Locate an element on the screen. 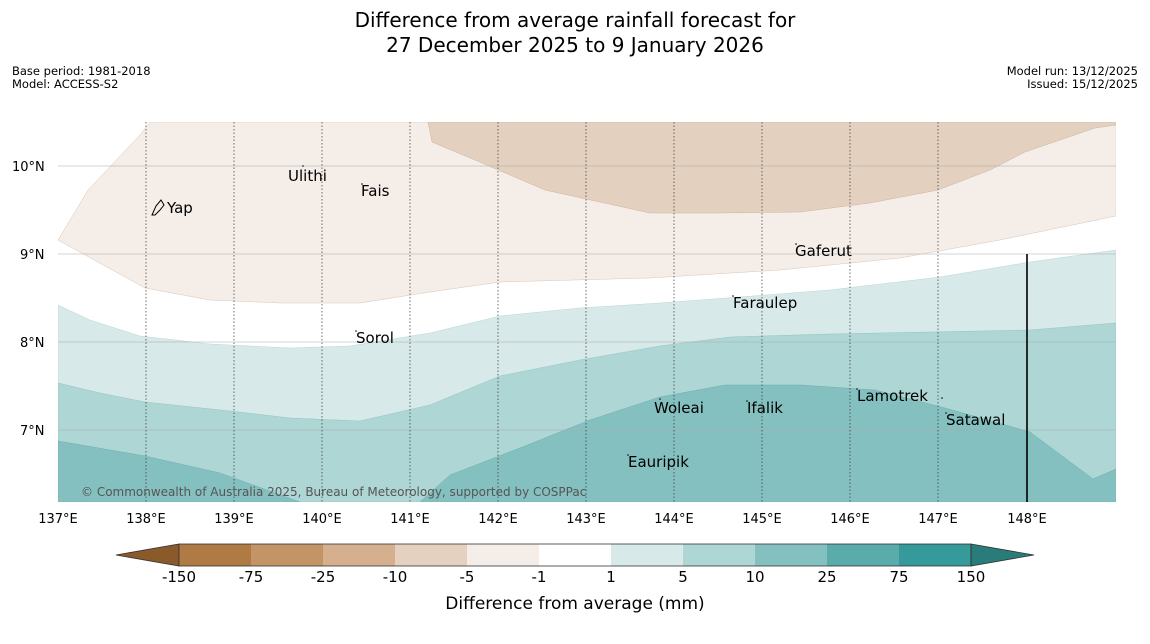  place-label-faraulep: Faraulep is located at coordinates (765, 303).